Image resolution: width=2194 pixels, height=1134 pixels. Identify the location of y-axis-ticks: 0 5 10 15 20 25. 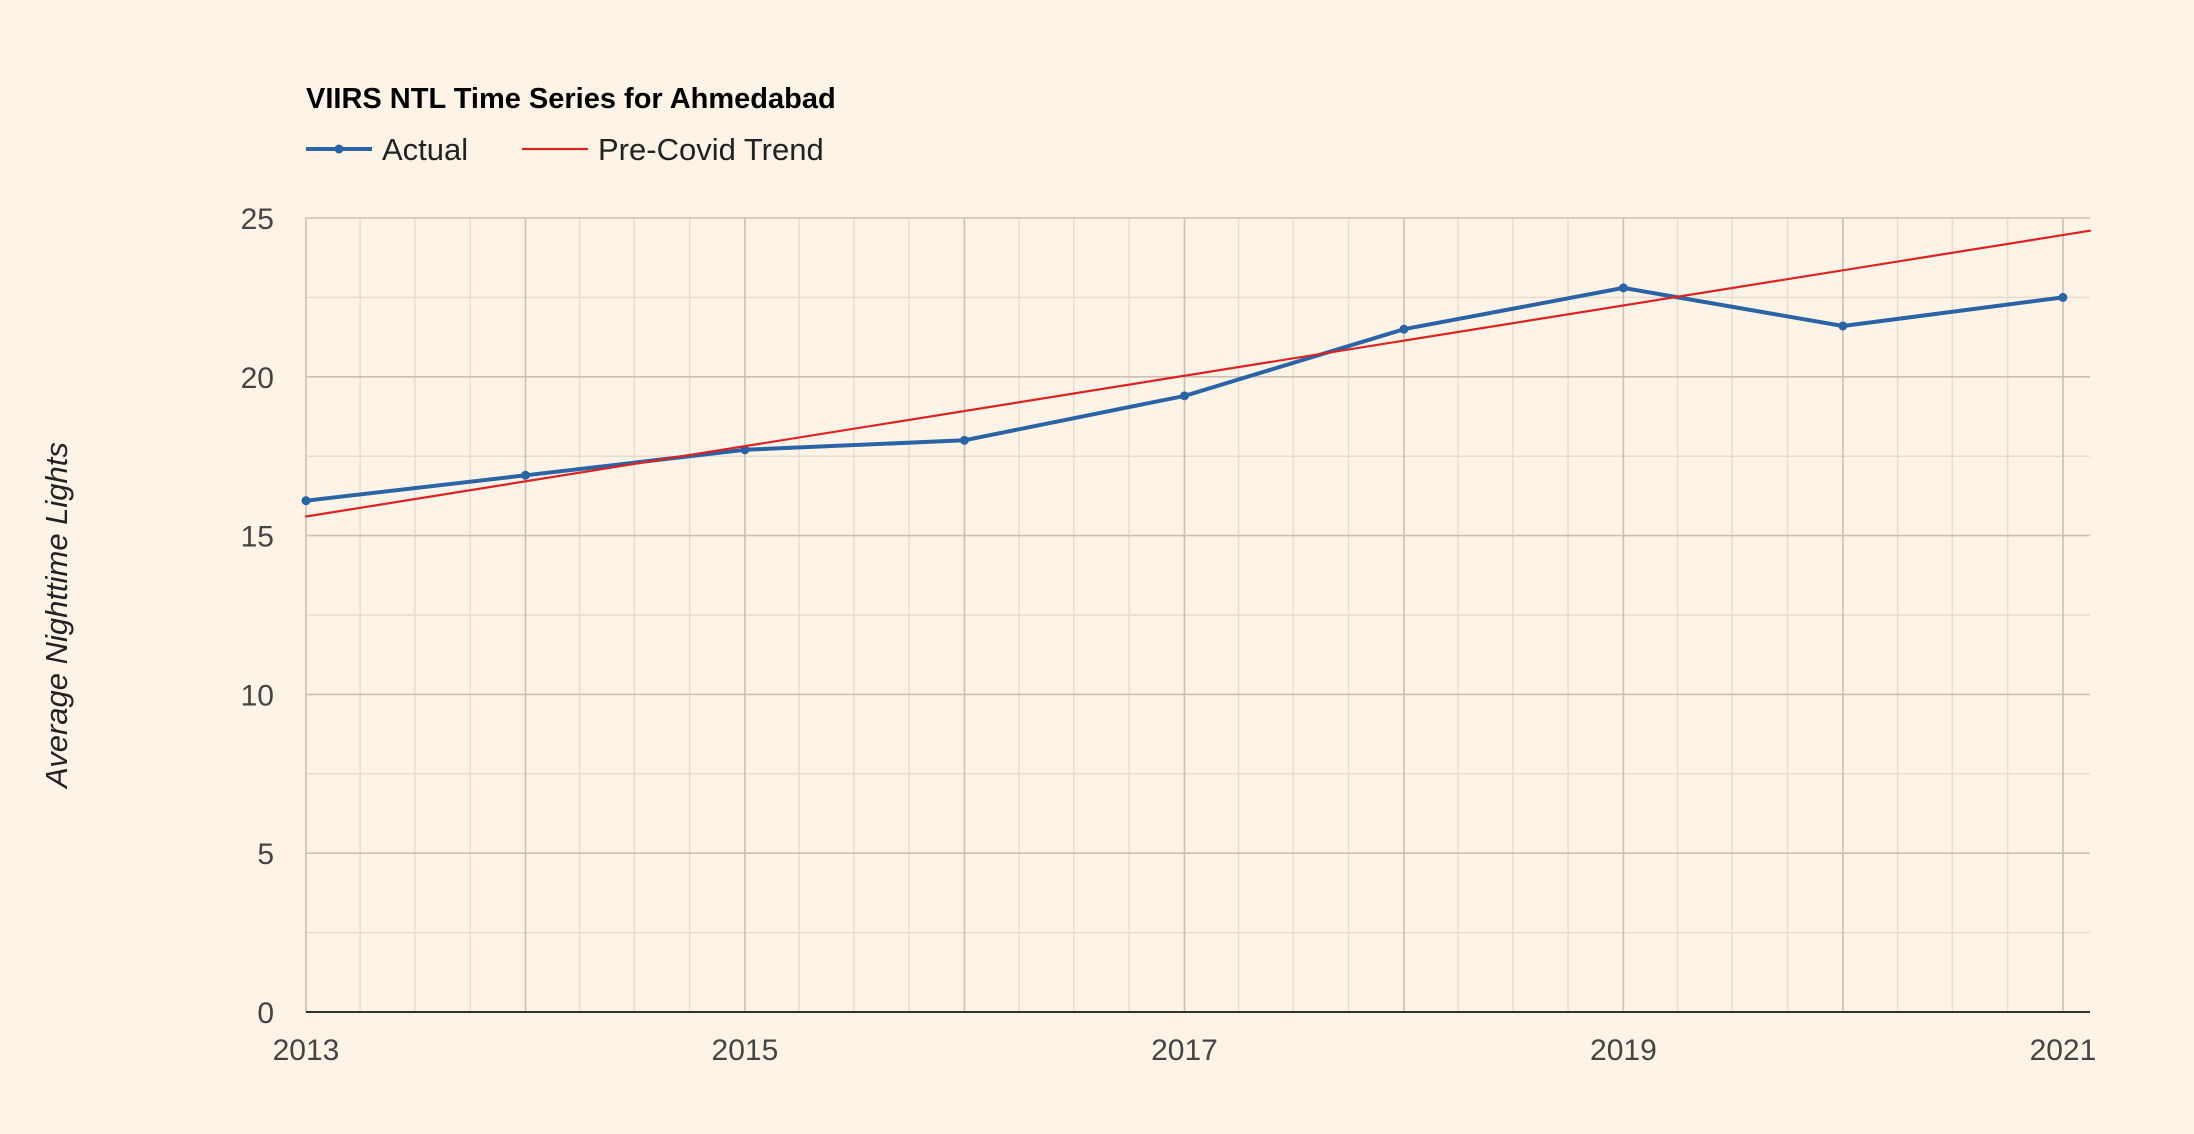
(257, 616).